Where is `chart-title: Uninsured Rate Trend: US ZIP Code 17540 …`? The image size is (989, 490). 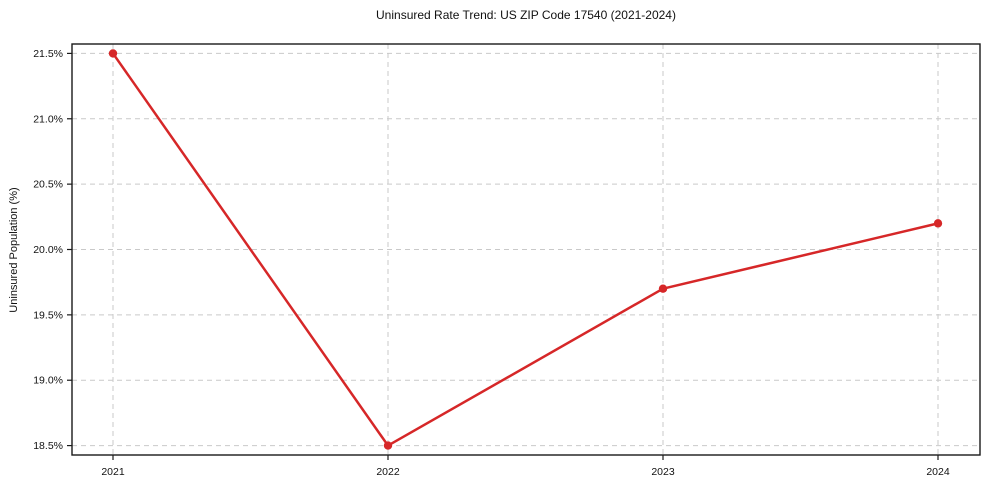 chart-title: Uninsured Rate Trend: US ZIP Code 17540 … is located at coordinates (526, 15).